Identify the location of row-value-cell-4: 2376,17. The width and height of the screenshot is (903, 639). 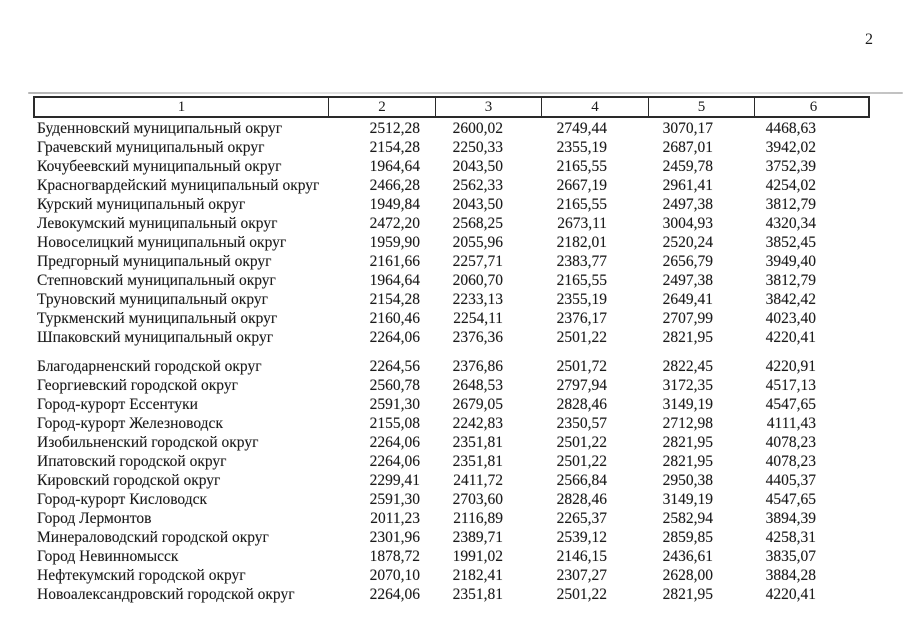
(581, 318).